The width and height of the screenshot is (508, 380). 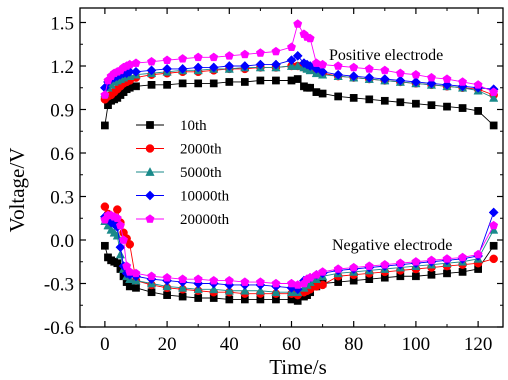 I want to click on legend-label: 10th, so click(x=193, y=126).